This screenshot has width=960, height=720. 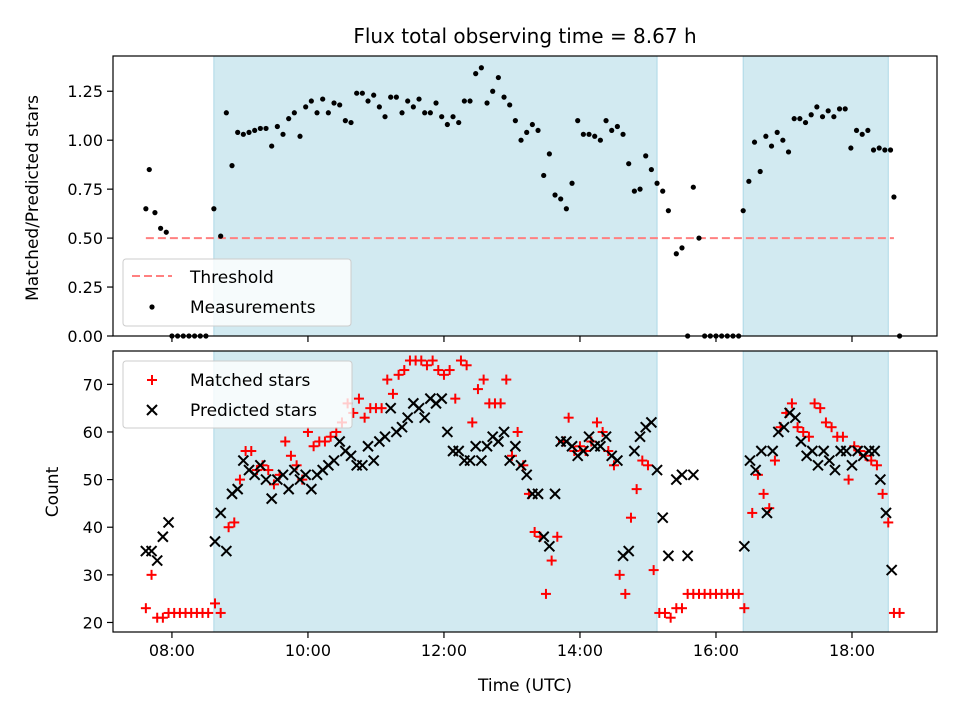 What do you see at coordinates (93, 432) in the screenshot?
I see `bottom-ytick-label: 60` at bounding box center [93, 432].